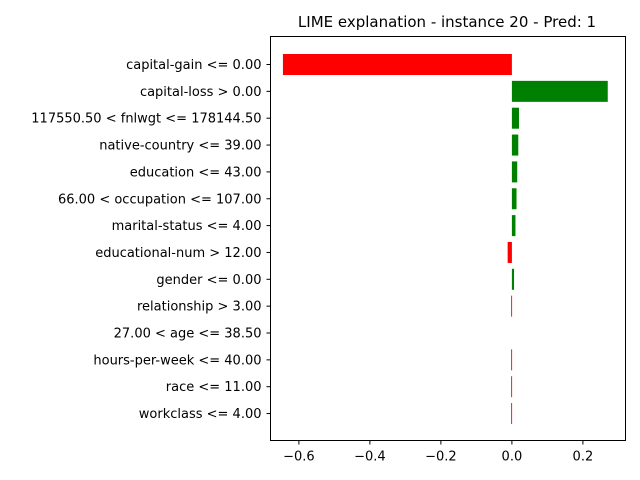 The width and height of the screenshot is (640, 480). Describe the element at coordinates (177, 360) in the screenshot. I see `y-tick-label-11: hours-per-week <= 40.00` at that location.